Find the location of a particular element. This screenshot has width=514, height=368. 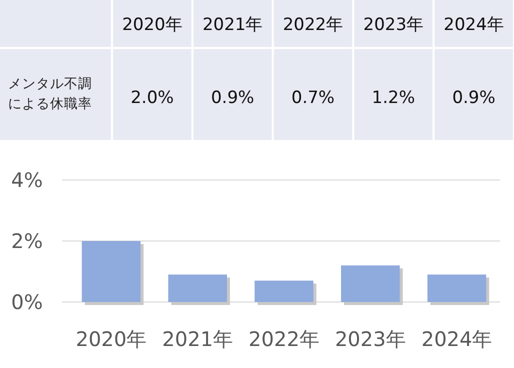

data-label: 0.7% is located at coordinates (313, 98).